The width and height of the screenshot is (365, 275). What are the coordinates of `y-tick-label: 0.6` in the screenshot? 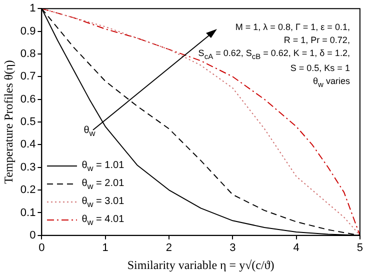 It's located at (28, 99).